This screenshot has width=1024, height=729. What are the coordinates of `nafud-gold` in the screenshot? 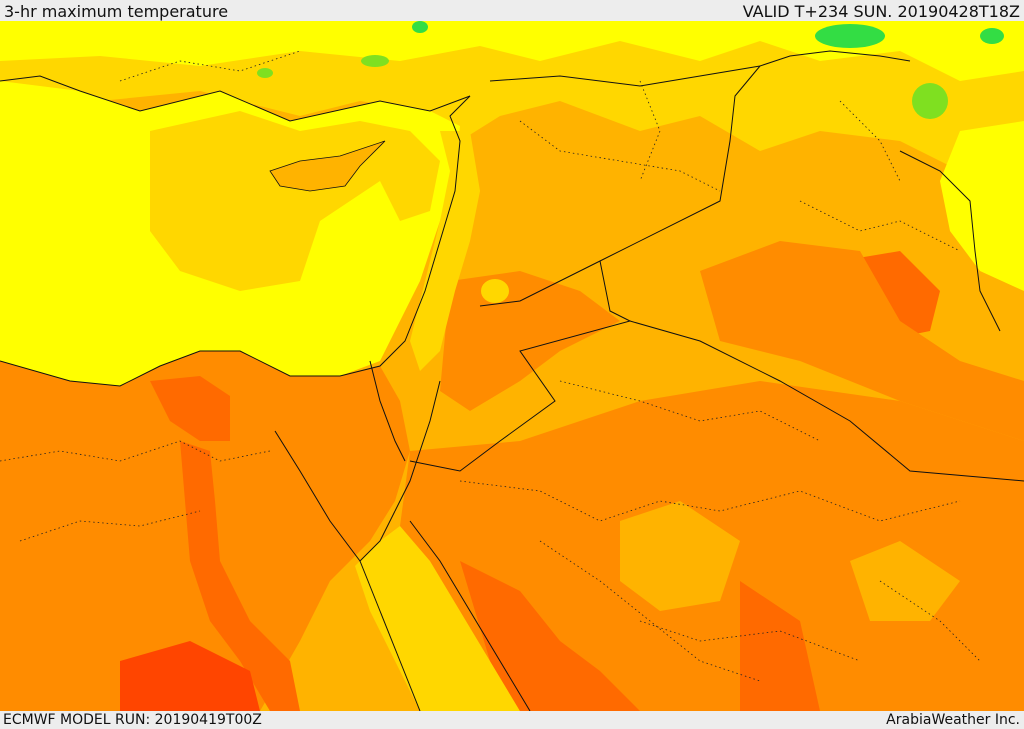 It's located at (680, 556).